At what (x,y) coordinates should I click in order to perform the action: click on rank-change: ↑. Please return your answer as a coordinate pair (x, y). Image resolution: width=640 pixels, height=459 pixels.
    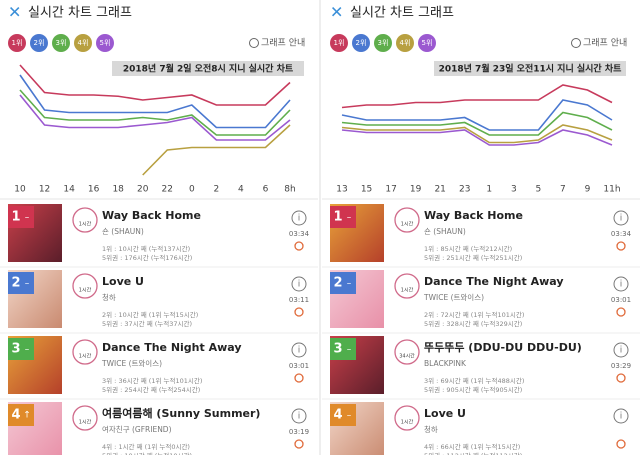
    Looking at the image, I should click on (27, 416).